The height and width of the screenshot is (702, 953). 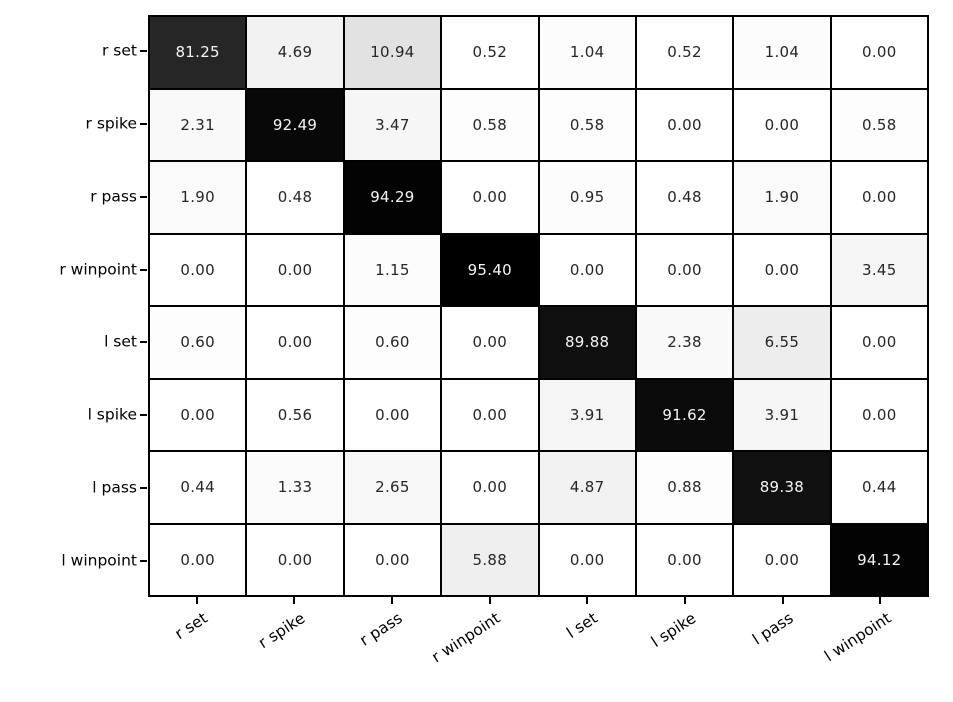 I want to click on heatmap-cell: 5.88, so click(x=490, y=559).